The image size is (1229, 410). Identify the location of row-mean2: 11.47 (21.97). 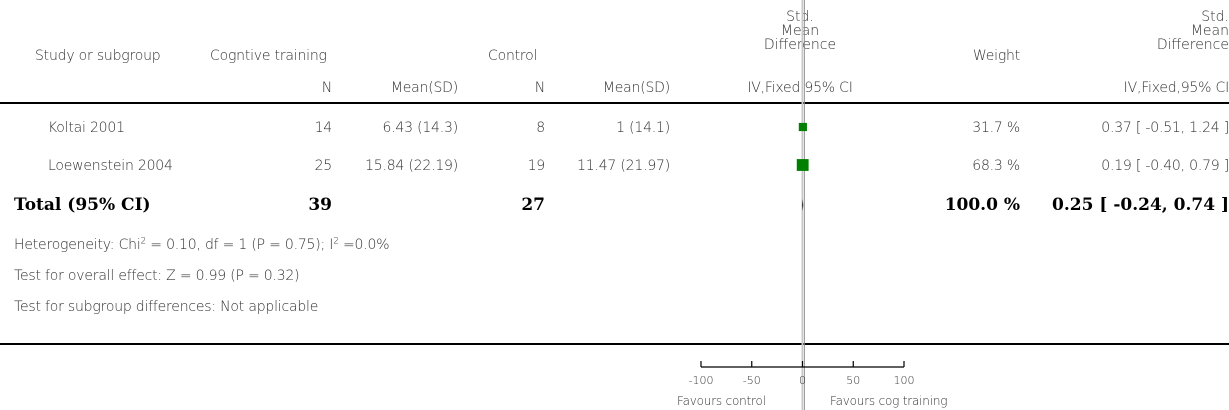
(623, 166).